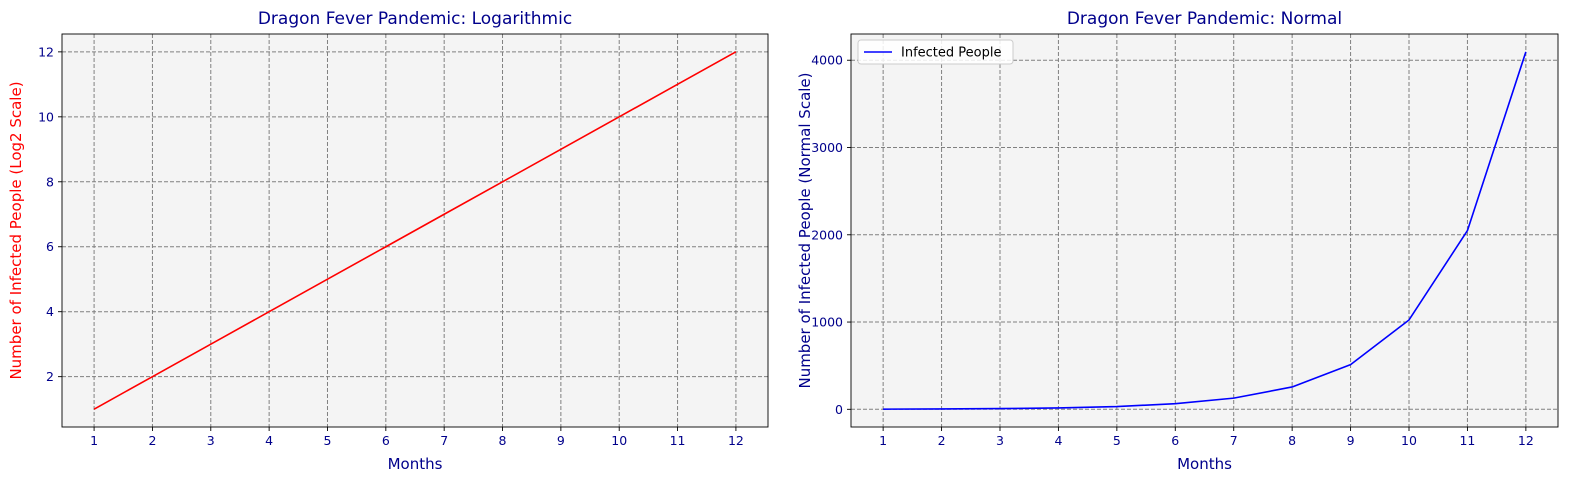 This screenshot has width=1590, height=490. I want to click on log-x-axis-label: Months, so click(415, 464).